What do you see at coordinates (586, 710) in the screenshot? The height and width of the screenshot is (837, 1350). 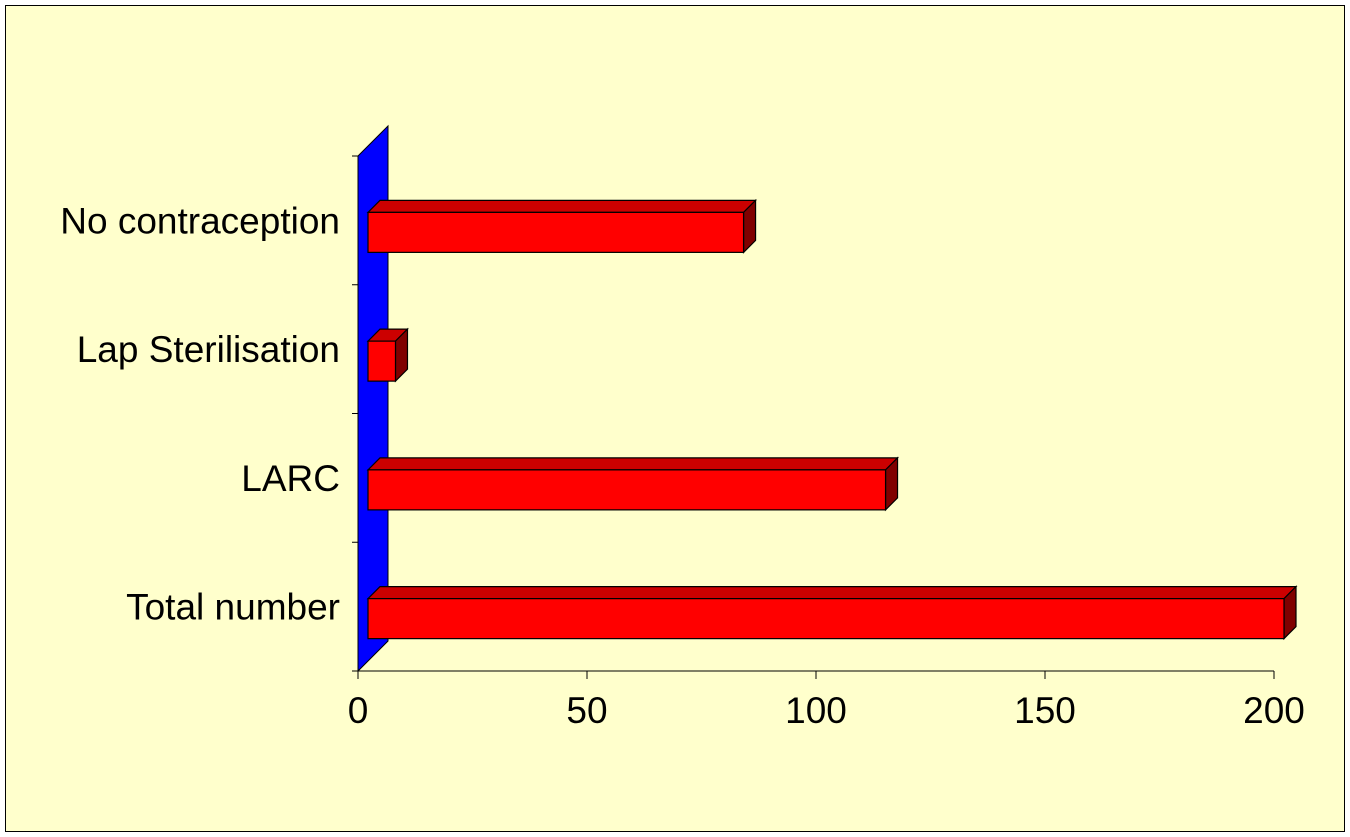 I see `x-tick-label: 50` at bounding box center [586, 710].